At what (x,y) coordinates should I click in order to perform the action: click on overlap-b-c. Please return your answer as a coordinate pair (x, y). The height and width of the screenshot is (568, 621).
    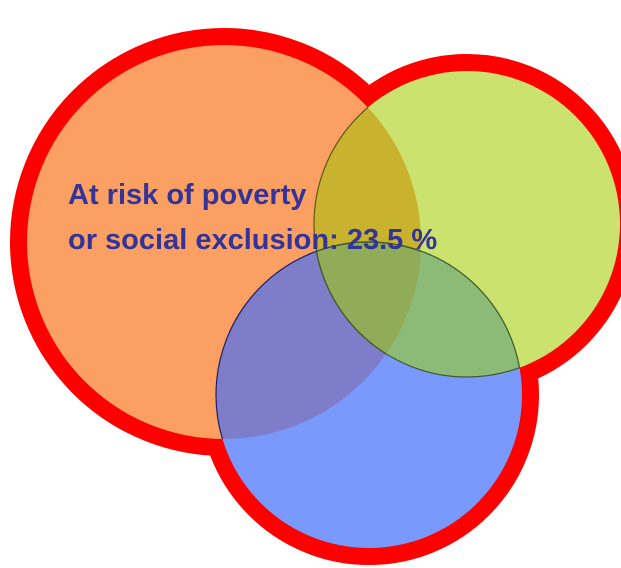
    Looking at the image, I should click on (418, 309).